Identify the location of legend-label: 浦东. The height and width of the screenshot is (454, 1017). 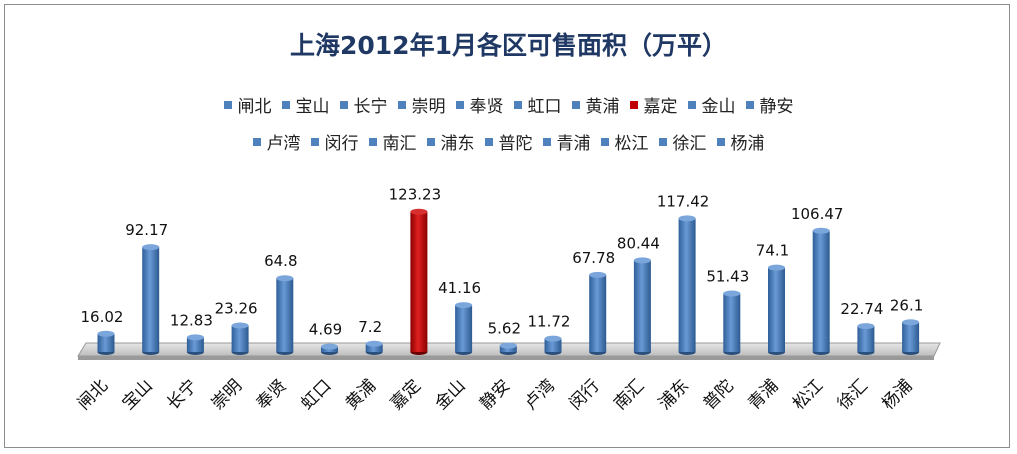
(457, 144).